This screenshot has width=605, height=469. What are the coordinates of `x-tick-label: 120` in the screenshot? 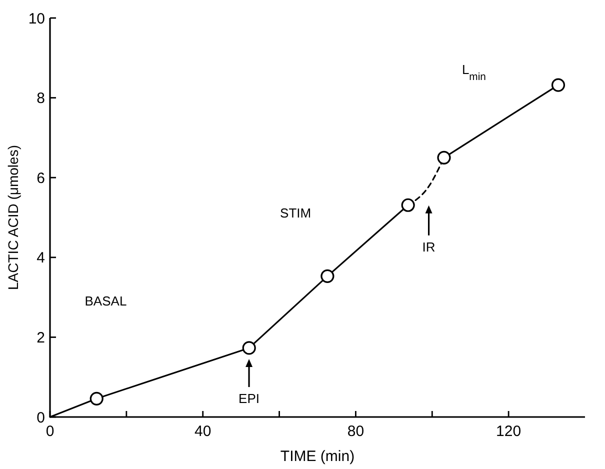 It's located at (509, 431).